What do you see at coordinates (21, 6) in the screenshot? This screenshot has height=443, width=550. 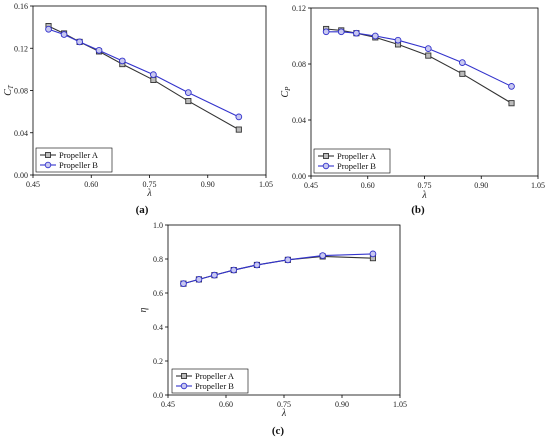 I see `y-tick-label: 0.16` at bounding box center [21, 6].